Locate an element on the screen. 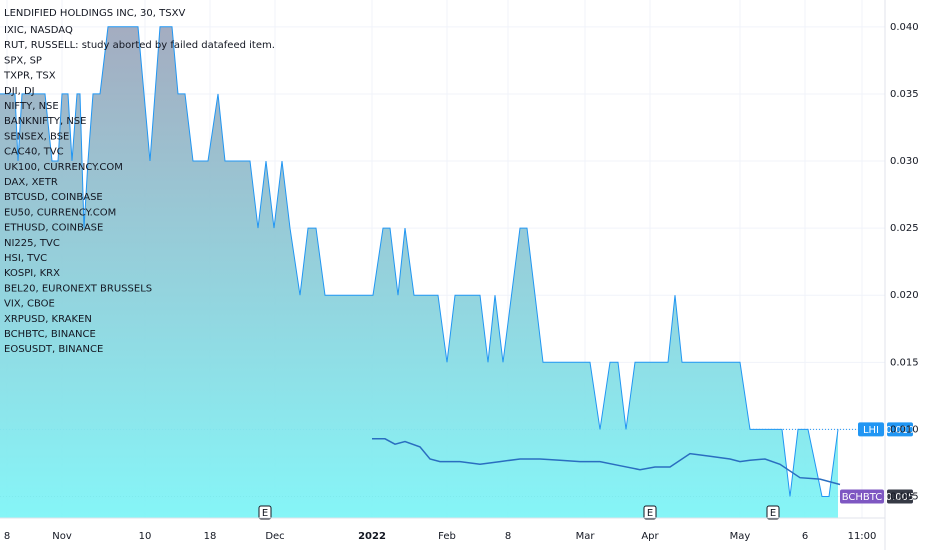 The width and height of the screenshot is (932, 550). legend-line: NIFTY, NSE is located at coordinates (31, 106).